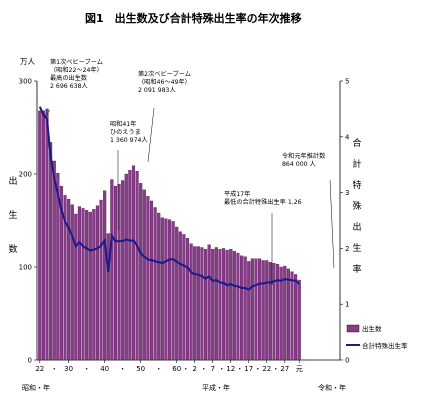 The width and height of the screenshot is (424, 409). Describe the element at coordinates (284, 369) in the screenshot. I see `x-tick-label: 27` at that location.